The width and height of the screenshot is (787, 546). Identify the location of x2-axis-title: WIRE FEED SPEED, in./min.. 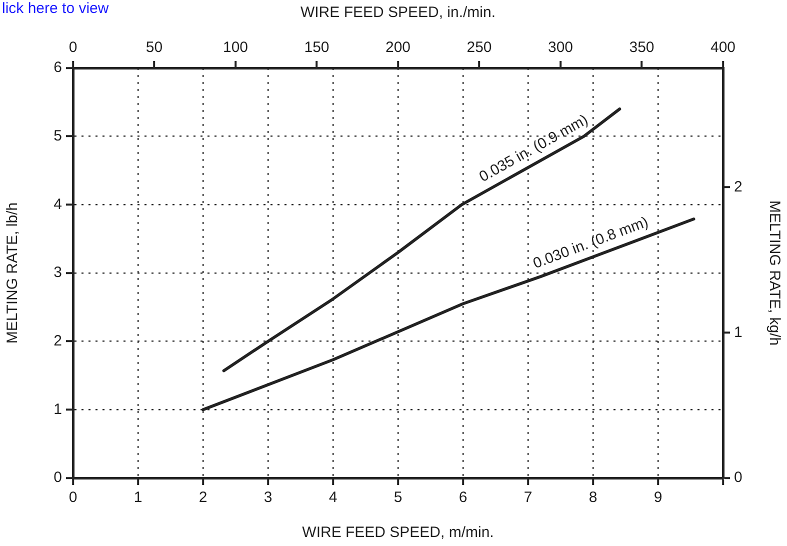
(398, 13).